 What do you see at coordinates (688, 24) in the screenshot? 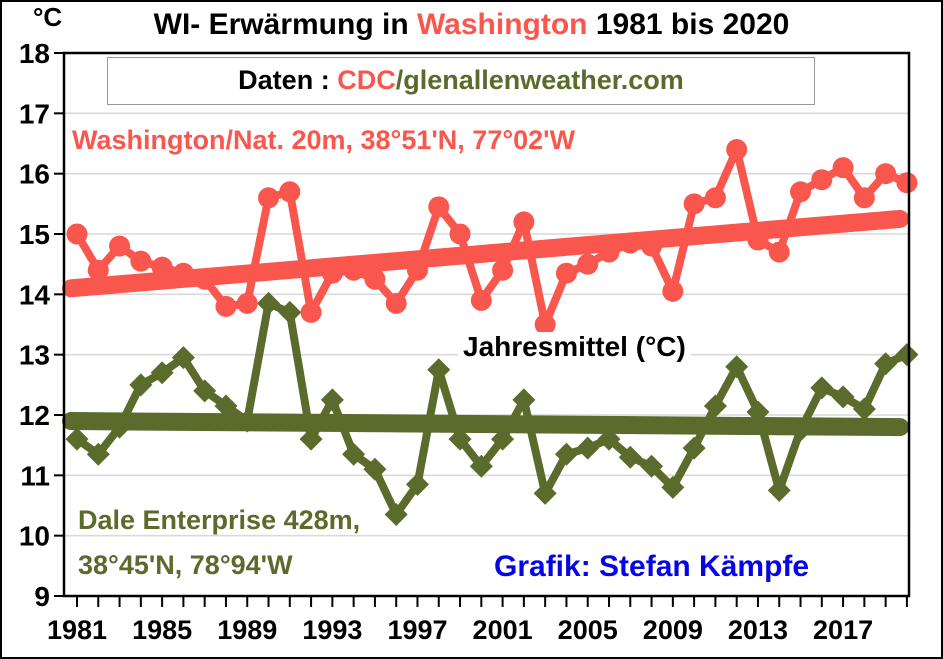
I see `chart-title-suffix: 1981 bis 2020` at bounding box center [688, 24].